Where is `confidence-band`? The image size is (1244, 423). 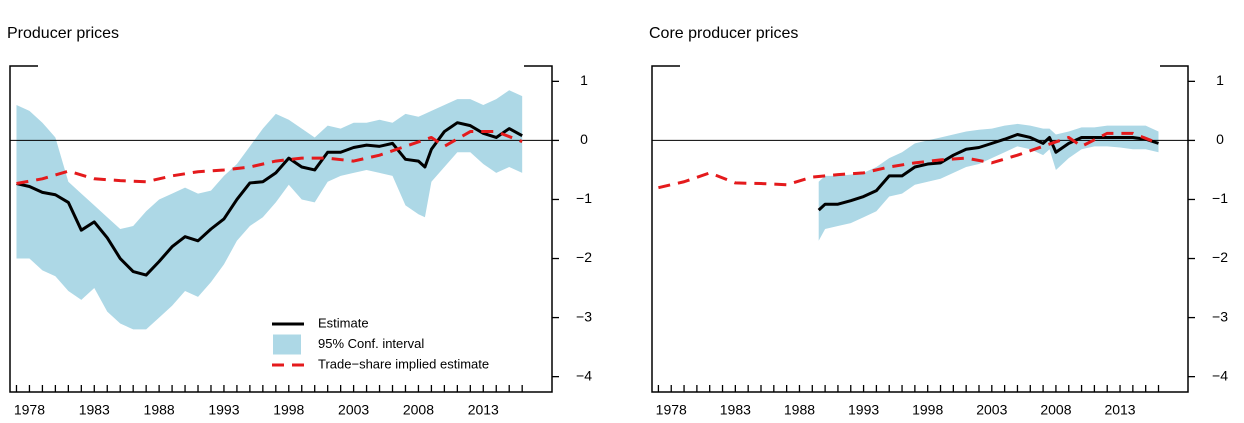
confidence-band is located at coordinates (988, 182).